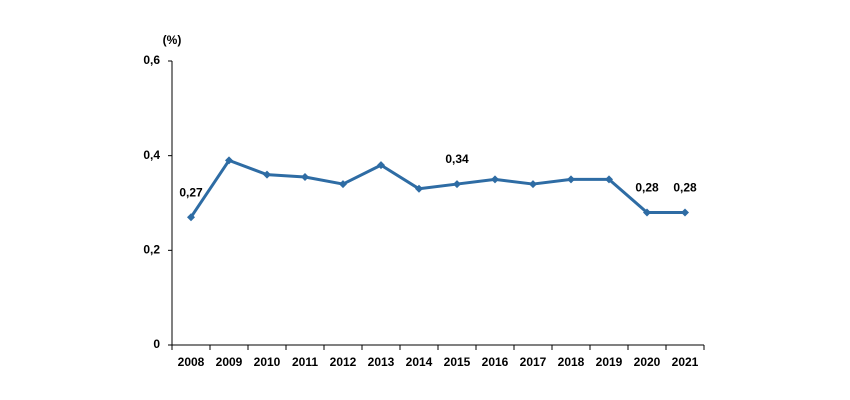 The image size is (850, 400). What do you see at coordinates (457, 159) in the screenshot?
I see `value-label: 0,34` at bounding box center [457, 159].